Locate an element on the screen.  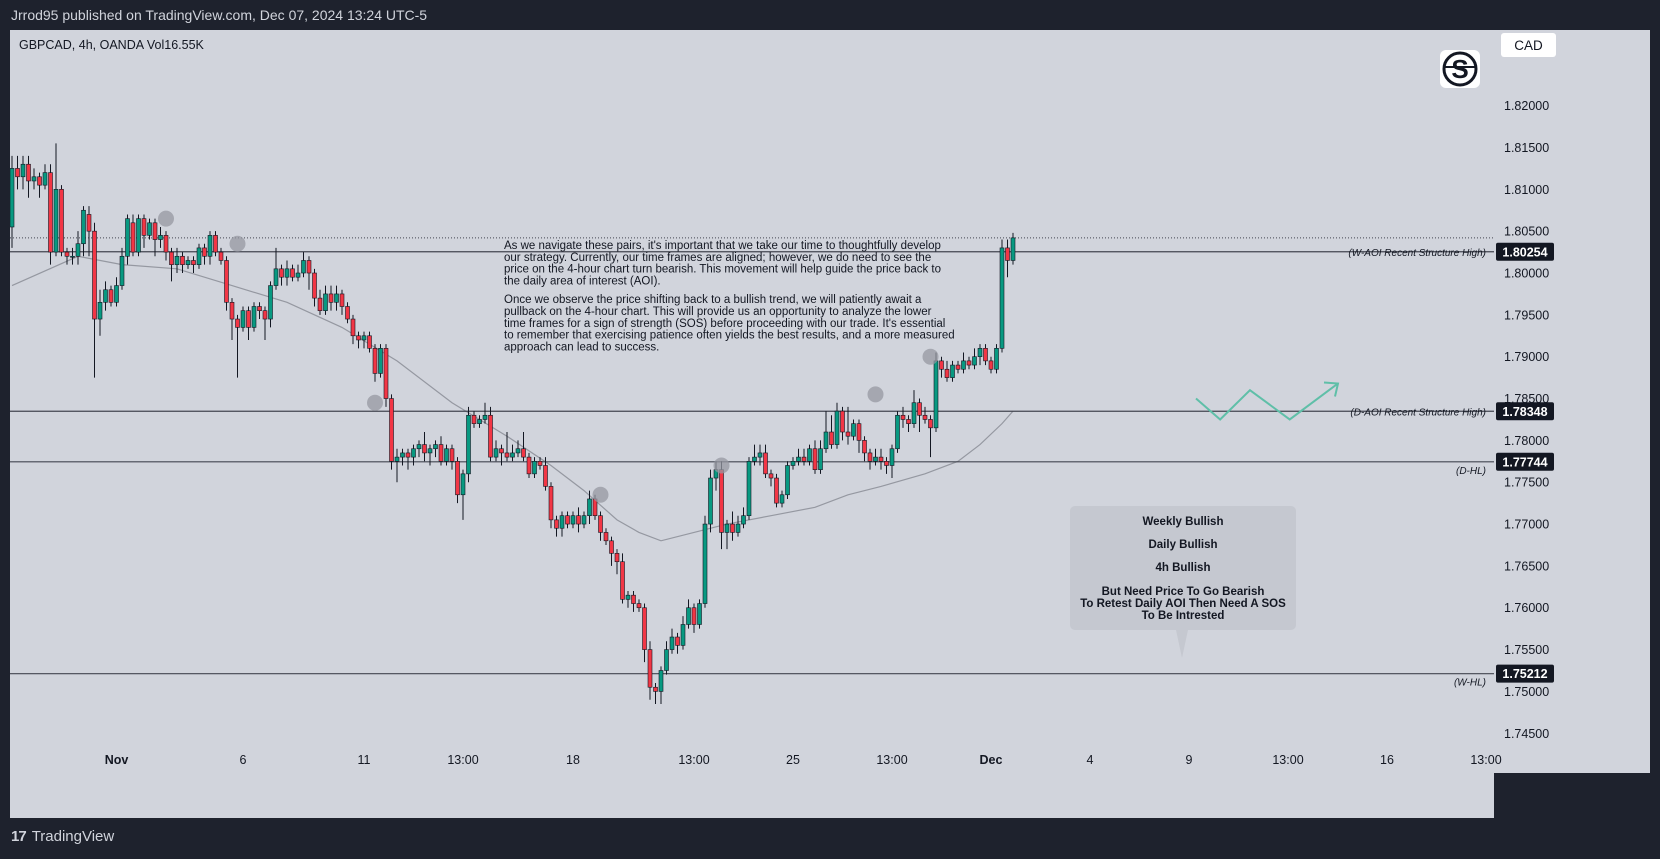
callout-line: But Need Price To Go Bearish is located at coordinates (1183, 592).